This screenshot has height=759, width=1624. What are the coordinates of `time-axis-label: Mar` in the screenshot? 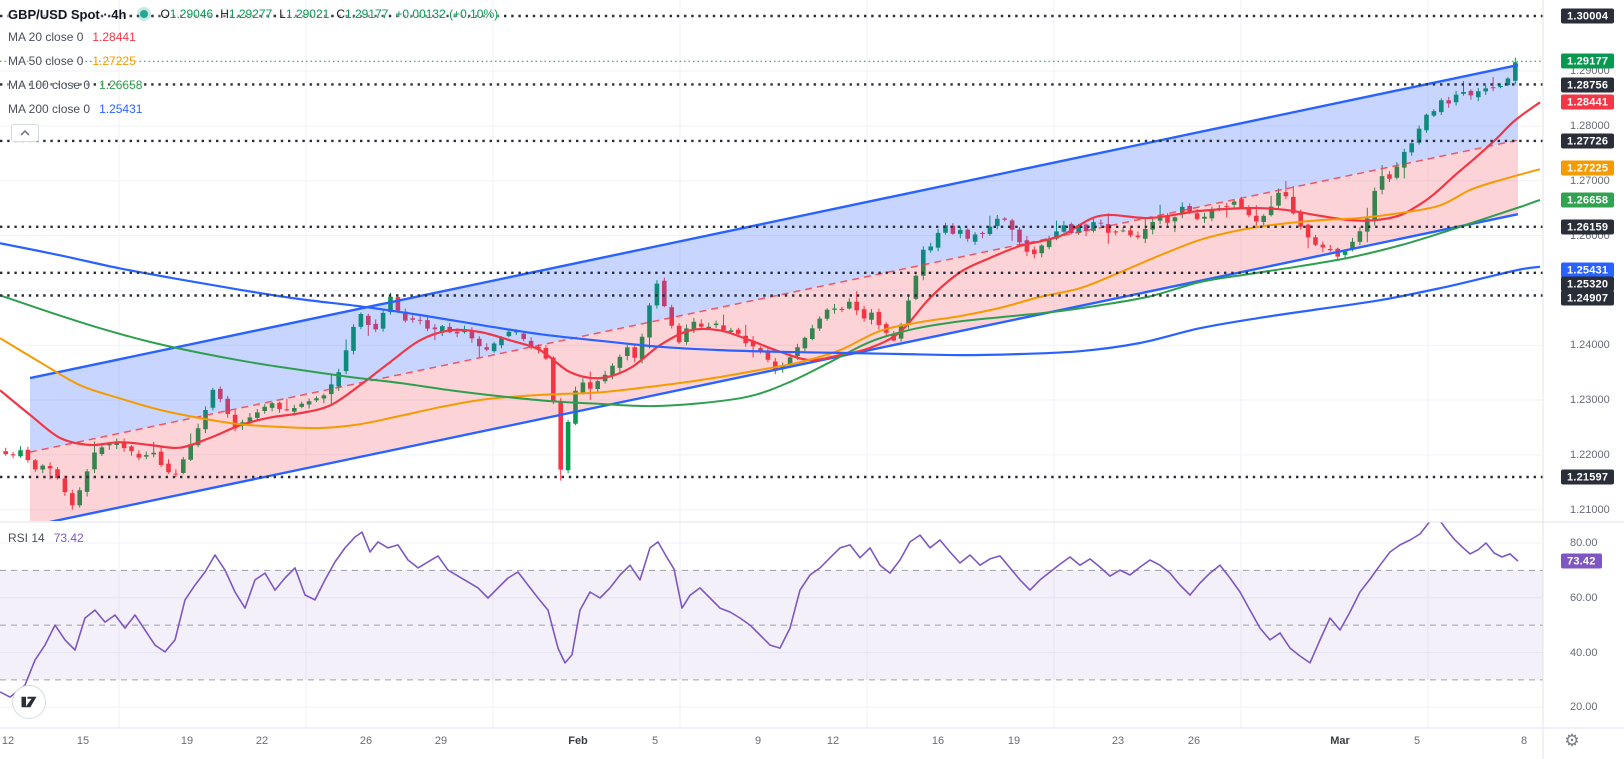 It's located at (1340, 741).